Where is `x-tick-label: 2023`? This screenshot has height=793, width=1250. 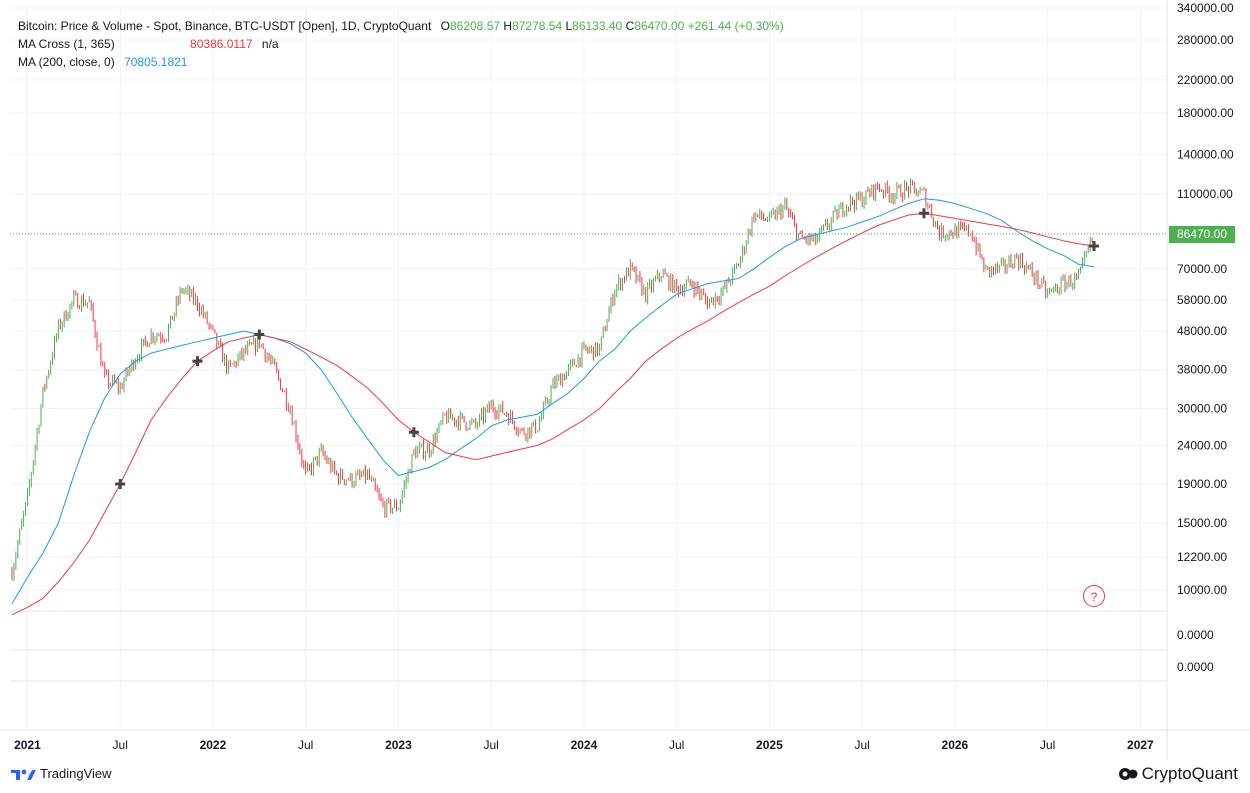 x-tick-label: 2023 is located at coordinates (398, 745).